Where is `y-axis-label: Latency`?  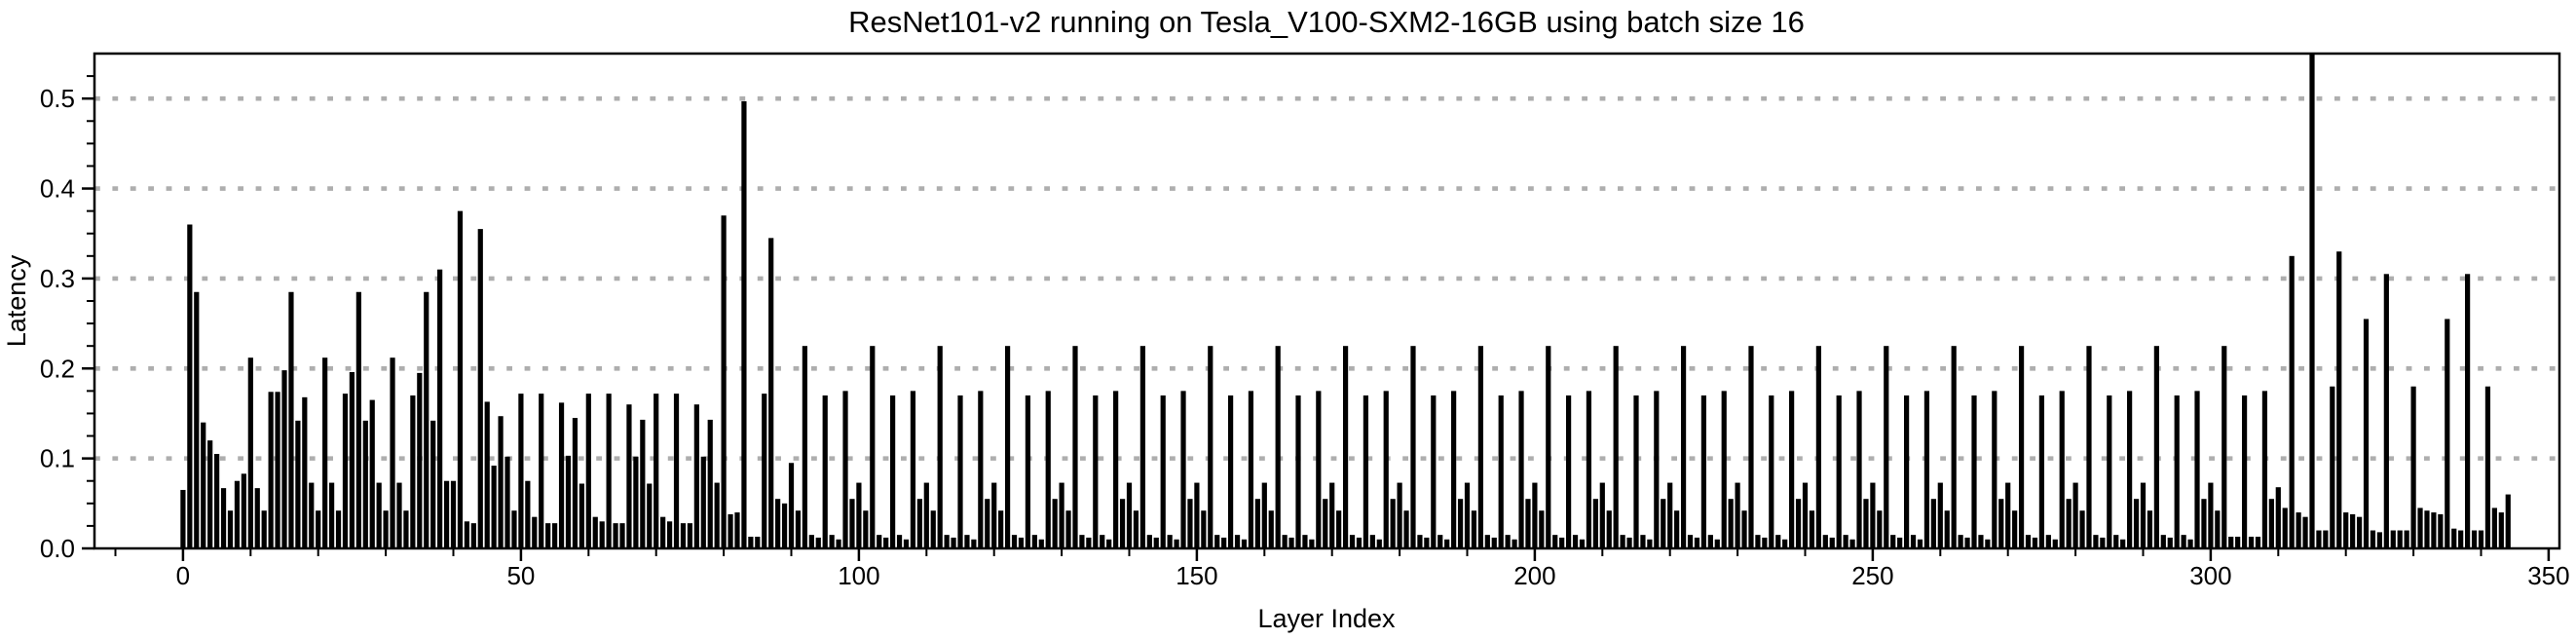 y-axis-label: Latency is located at coordinates (16, 300).